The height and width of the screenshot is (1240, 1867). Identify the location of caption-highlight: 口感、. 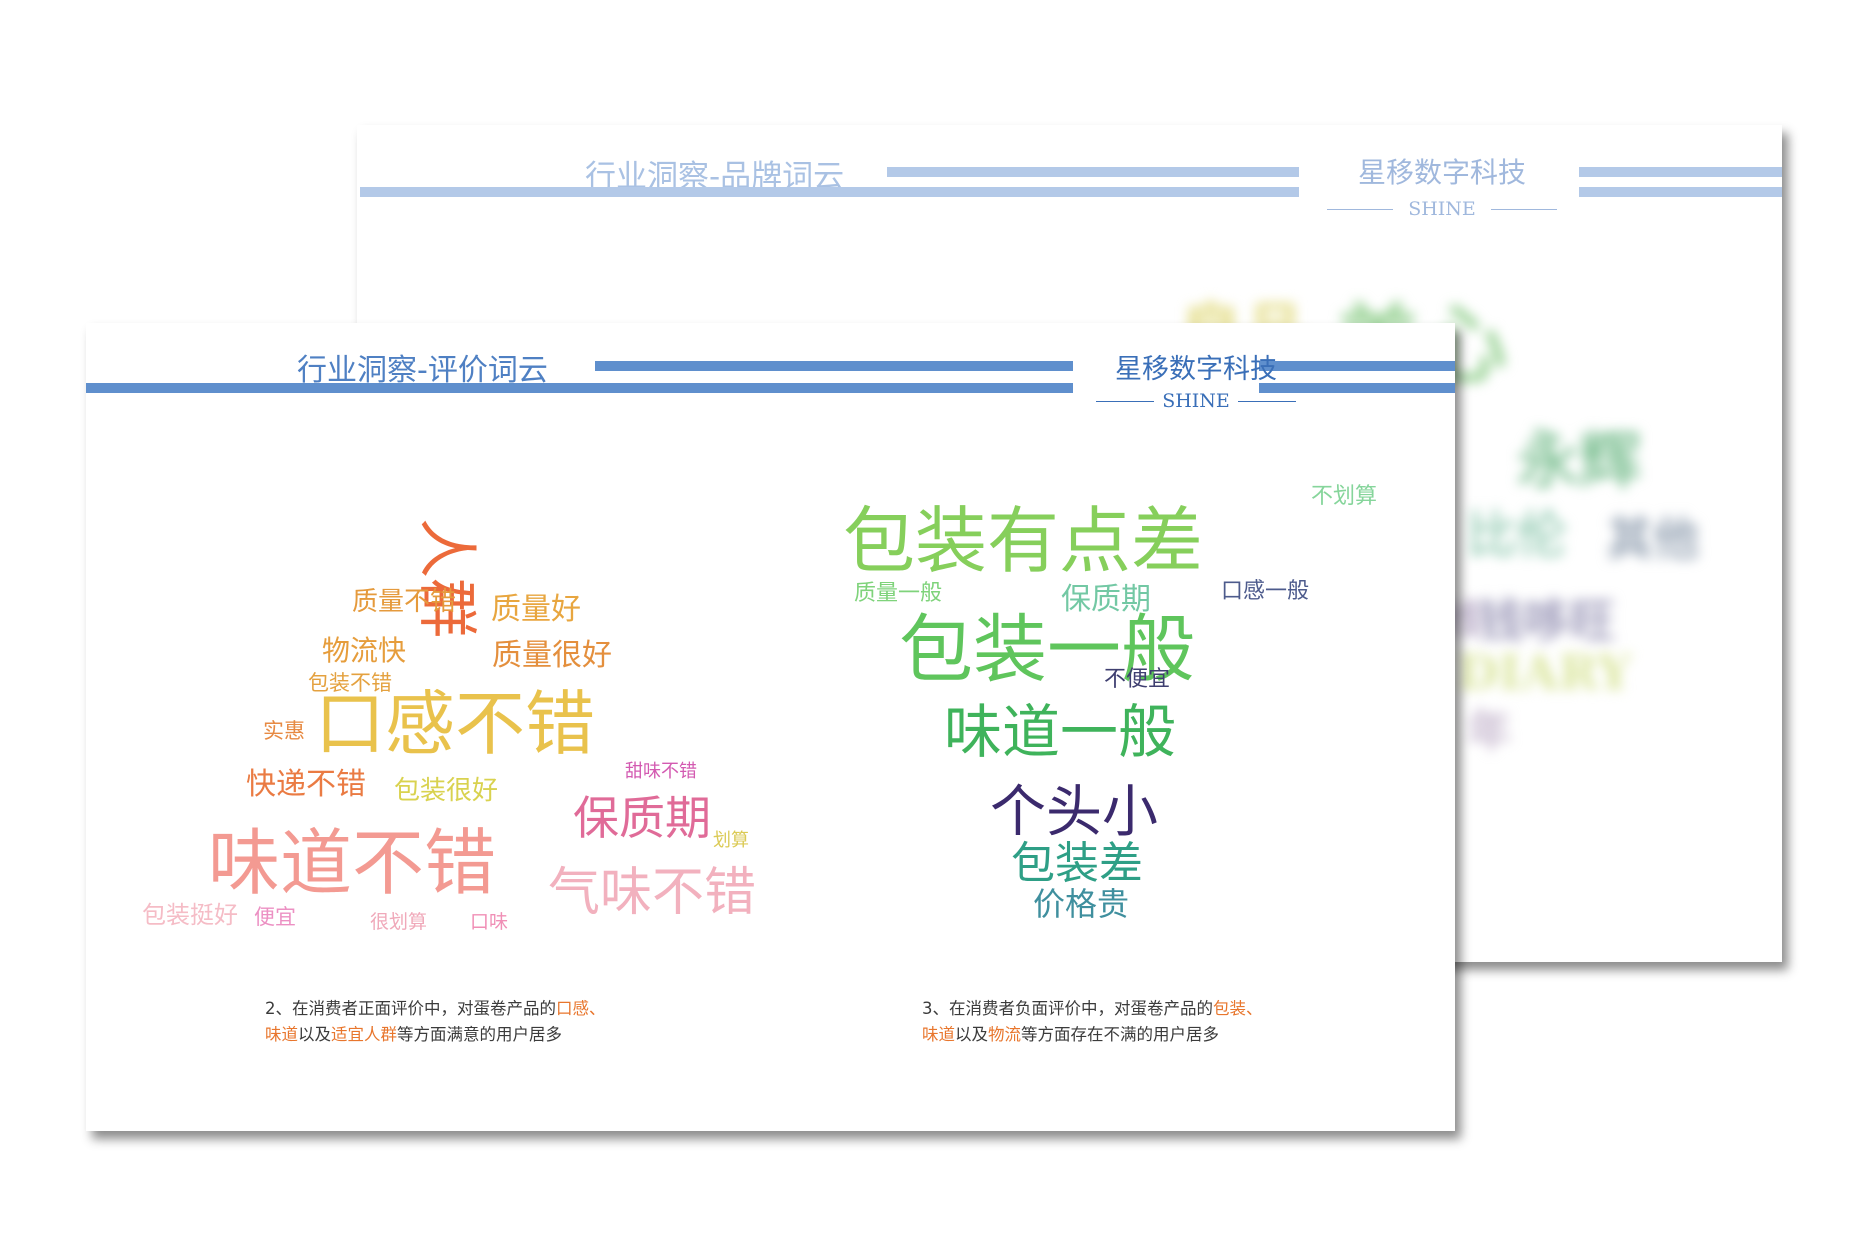
(581, 1008).